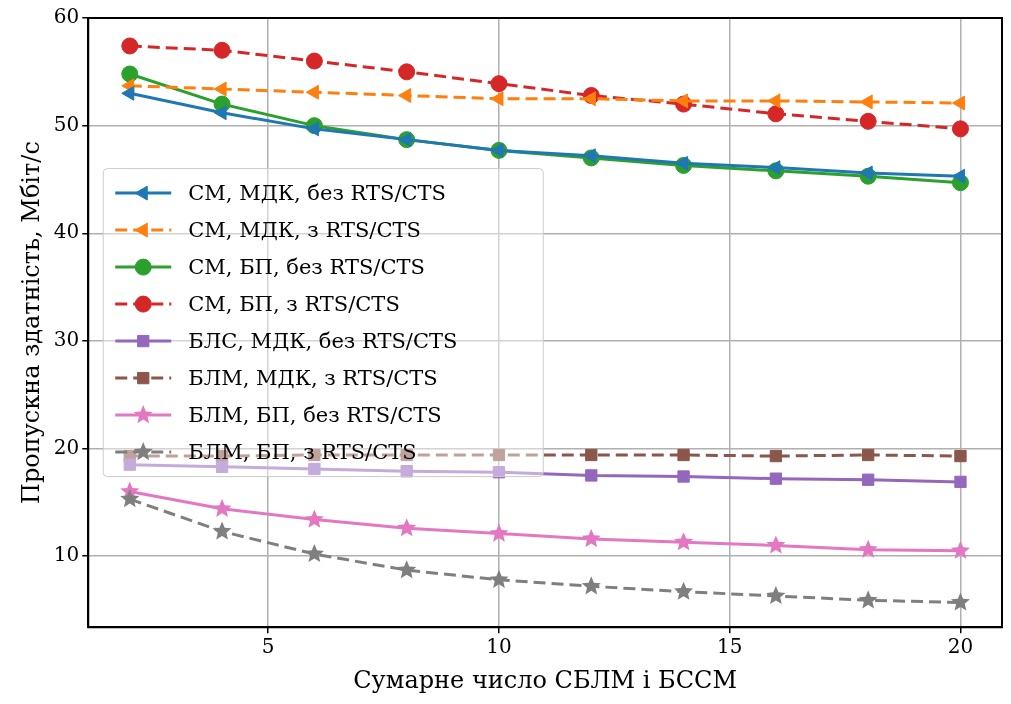  I want to click on y-tick-label: 20, so click(66, 446).